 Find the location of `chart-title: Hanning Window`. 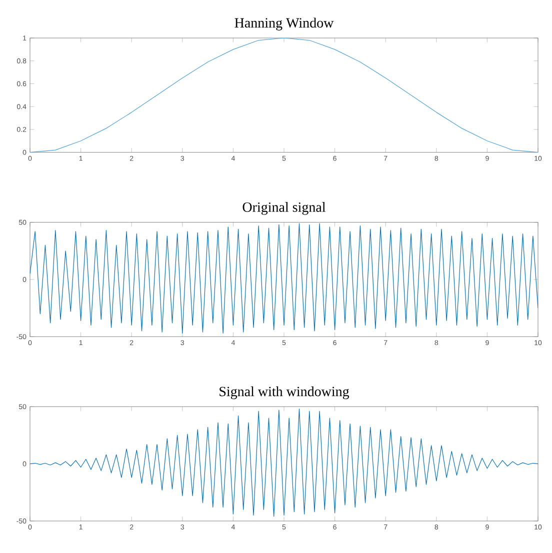

chart-title: Hanning Window is located at coordinates (284, 24).